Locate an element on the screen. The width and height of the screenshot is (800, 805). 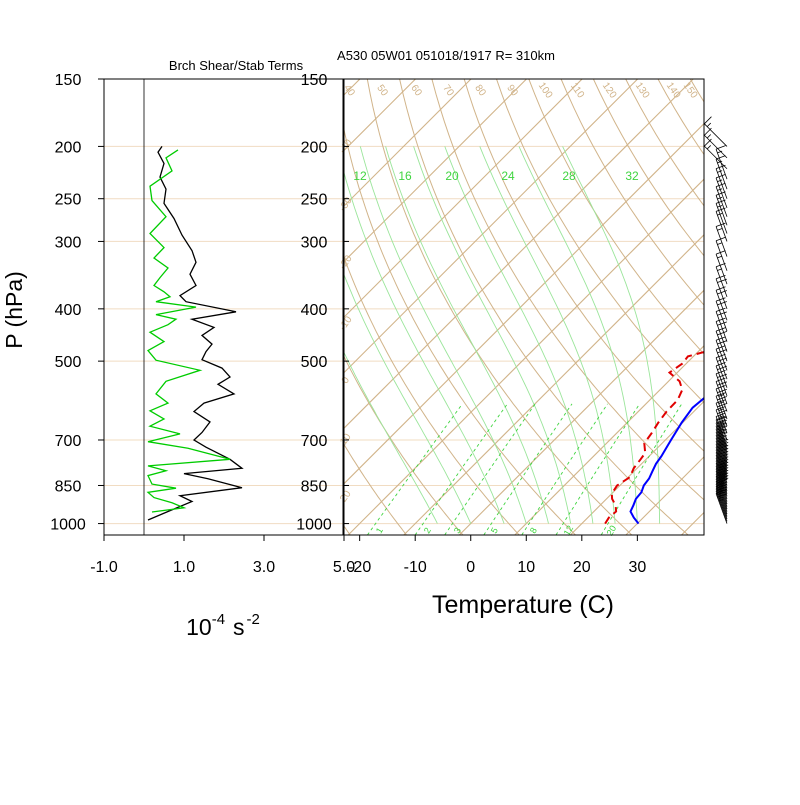
skewt-x-tick-label: 20 is located at coordinates (582, 567).